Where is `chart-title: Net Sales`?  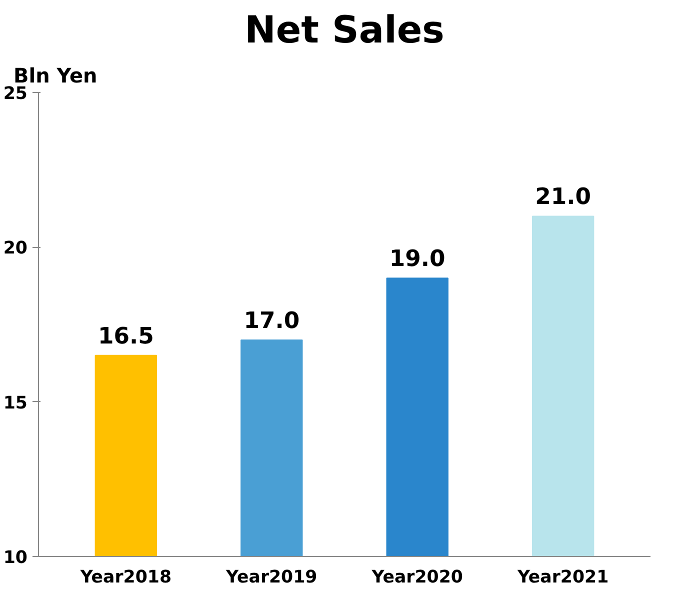 chart-title: Net Sales is located at coordinates (344, 30).